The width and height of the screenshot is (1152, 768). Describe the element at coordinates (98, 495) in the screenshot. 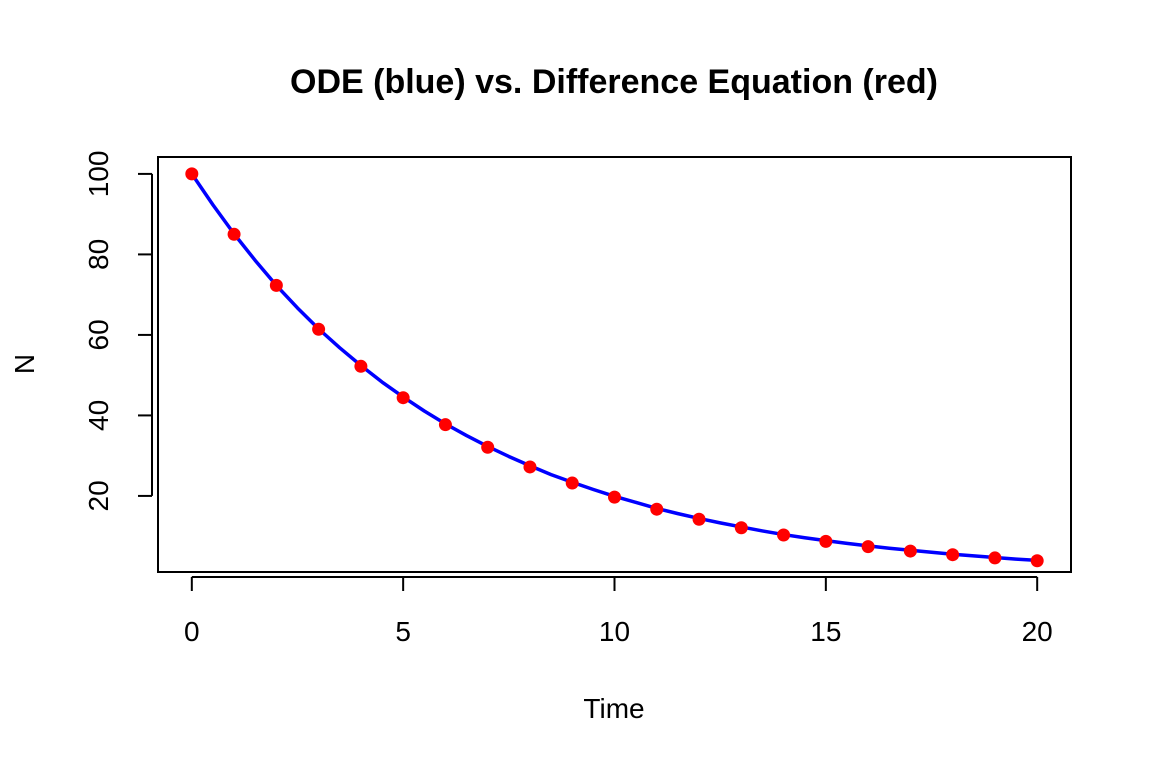

I see `y-tick-label: 20` at that location.